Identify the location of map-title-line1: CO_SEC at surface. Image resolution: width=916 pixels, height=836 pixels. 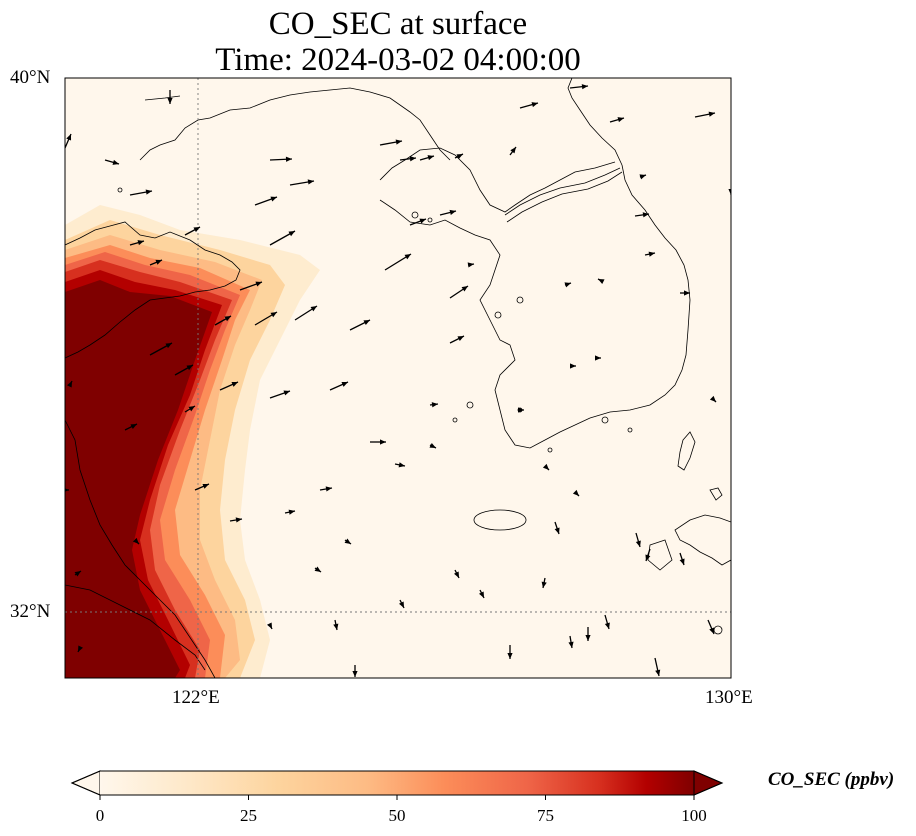
(398, 24).